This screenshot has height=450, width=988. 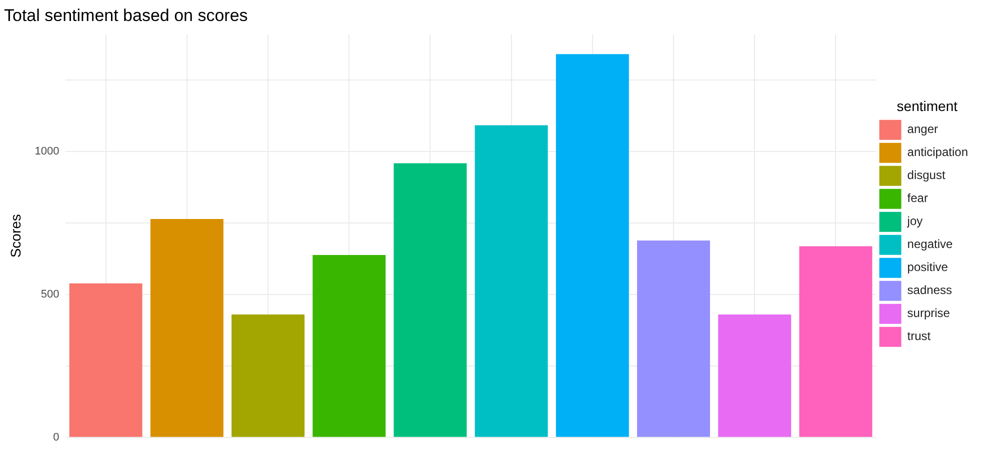 I want to click on legend-label: positive, so click(x=927, y=267).